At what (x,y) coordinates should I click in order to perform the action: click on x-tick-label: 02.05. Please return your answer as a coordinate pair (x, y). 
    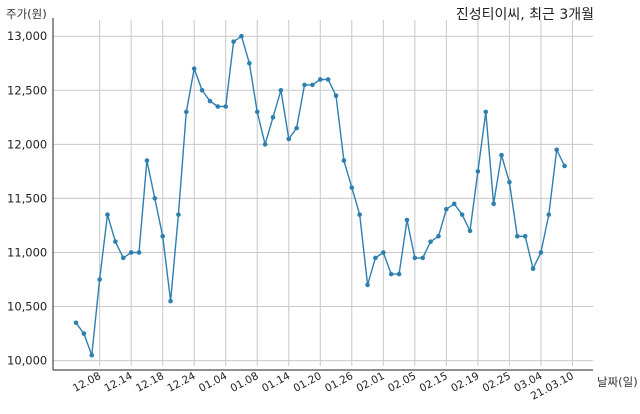
    Looking at the image, I should click on (402, 382).